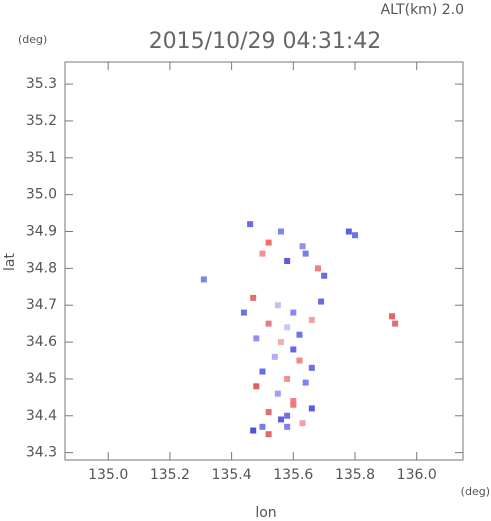 The height and width of the screenshot is (521, 491). Describe the element at coordinates (41, 342) in the screenshot. I see `y-tick-label: 34.6` at that location.